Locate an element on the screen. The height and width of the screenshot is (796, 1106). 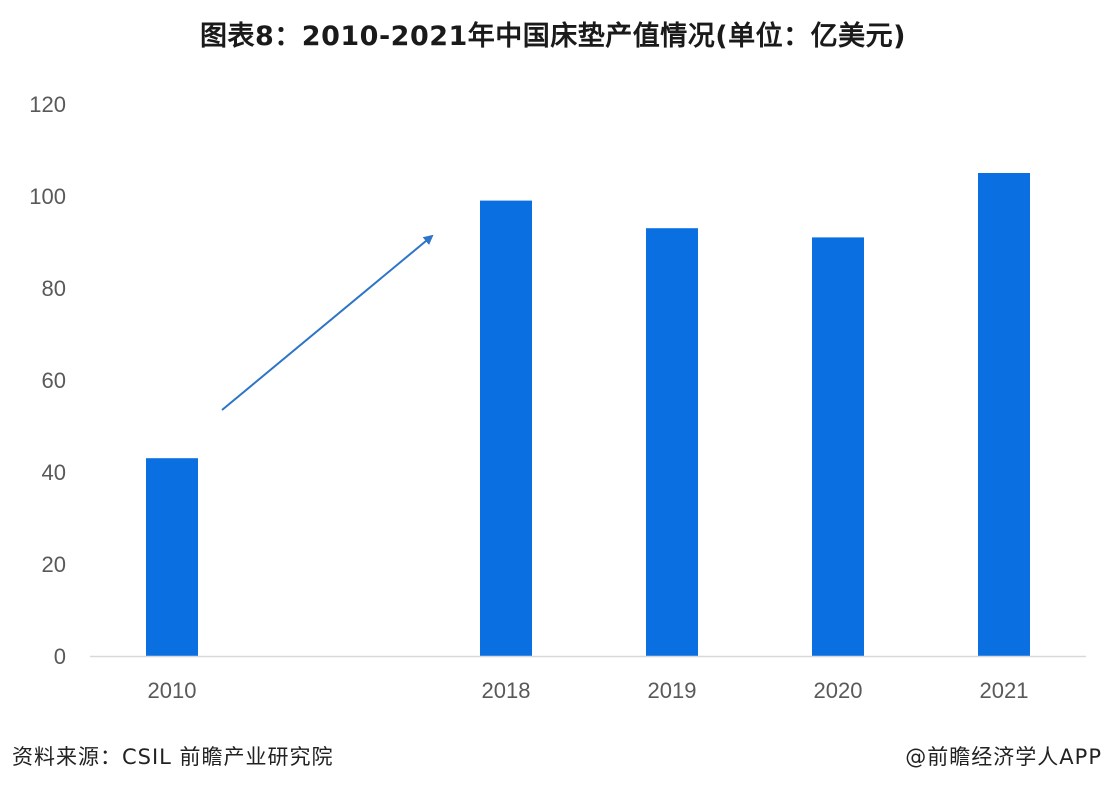
chart-title: 图表8：2010-2021年中国床垫产值情况(单位：亿美元) is located at coordinates (553, 36).